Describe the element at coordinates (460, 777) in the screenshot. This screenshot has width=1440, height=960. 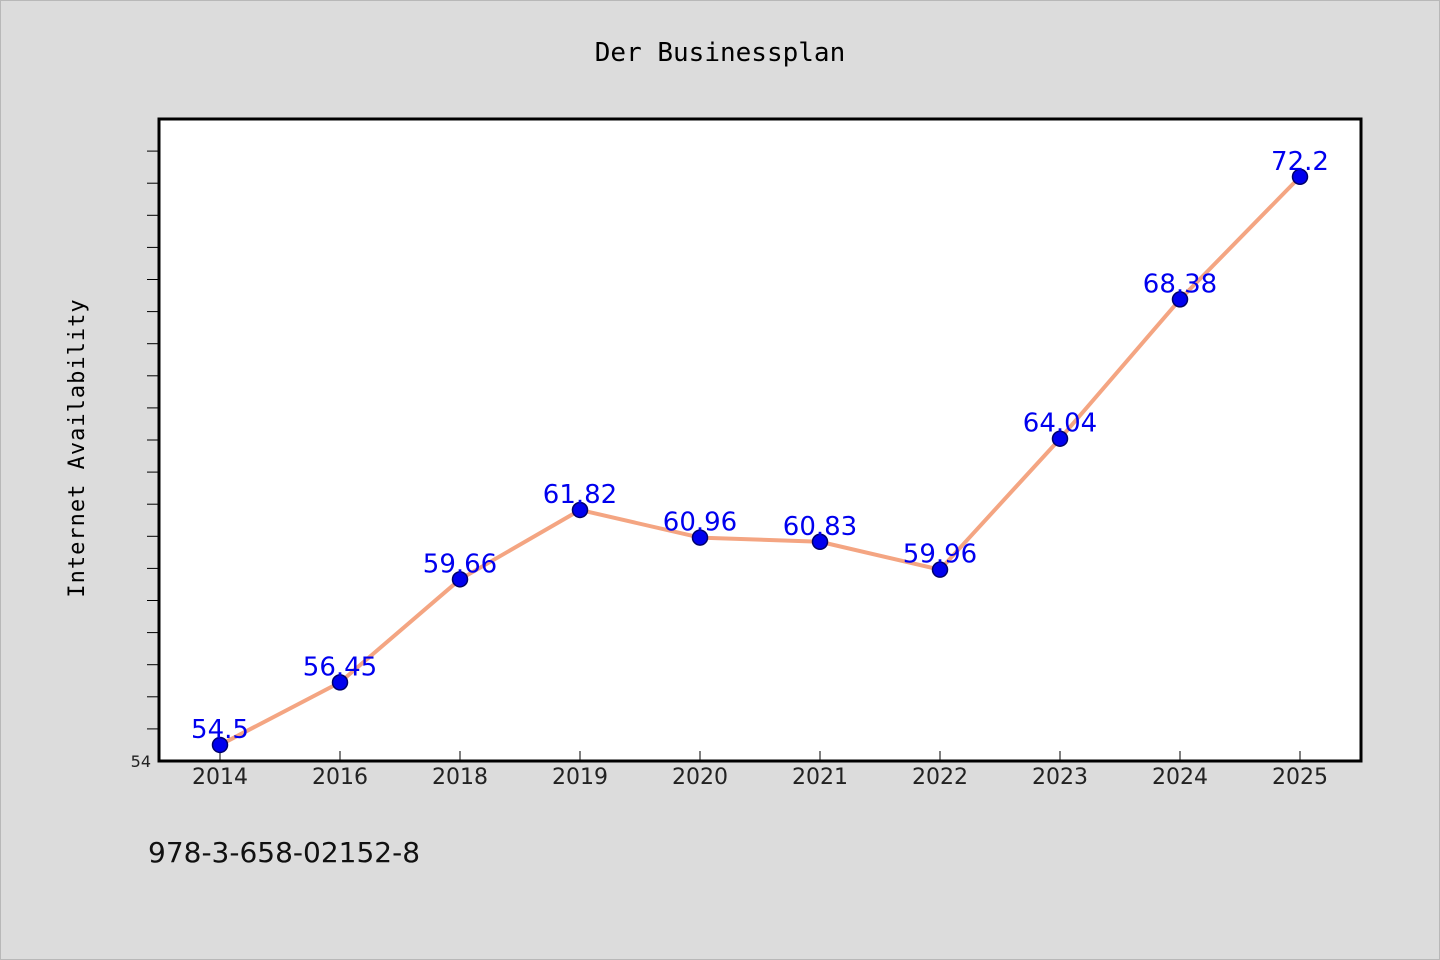
I see `x-tick-label: 2018` at that location.